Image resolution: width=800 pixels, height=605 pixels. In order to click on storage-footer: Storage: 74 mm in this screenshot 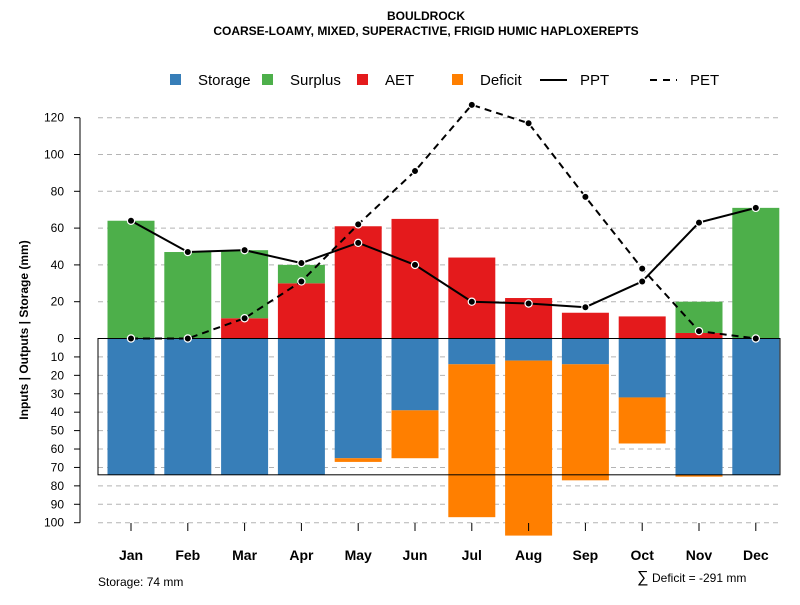, I will do `click(140, 582)`.